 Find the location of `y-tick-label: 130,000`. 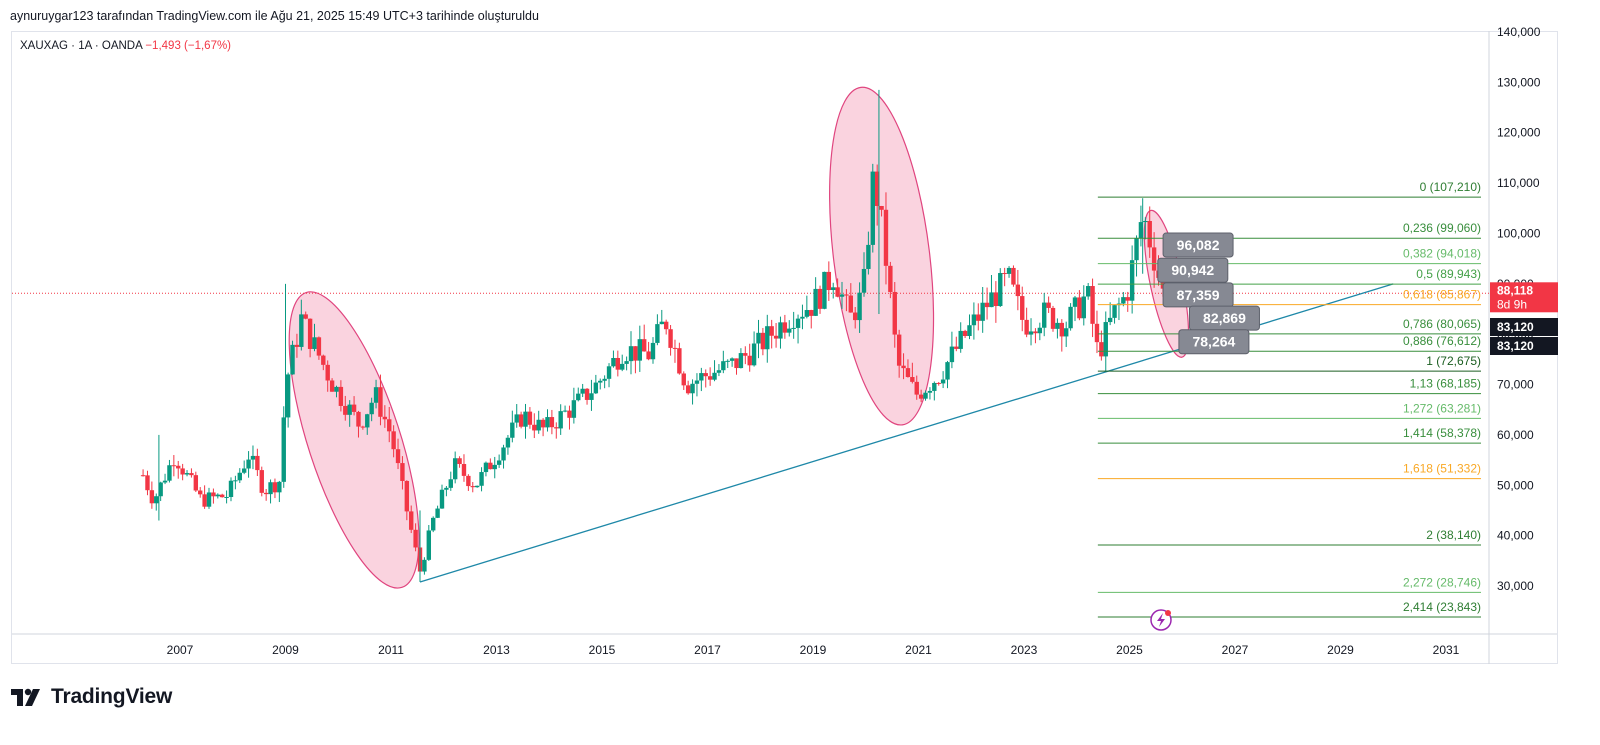

y-tick-label: 130,000 is located at coordinates (1519, 82).